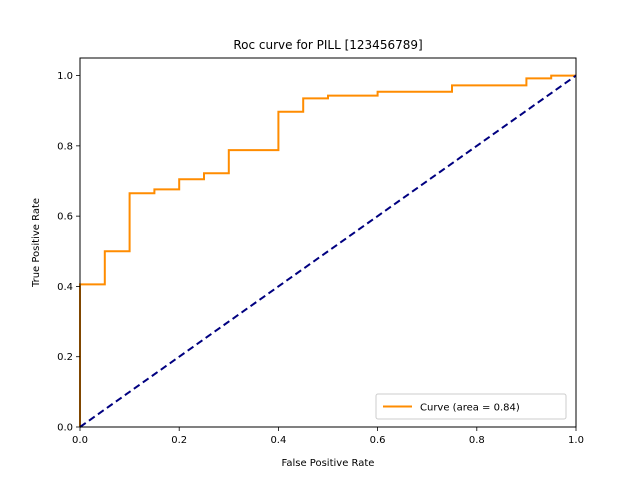  What do you see at coordinates (65, 428) in the screenshot?
I see `y-tick-label: 0.0` at bounding box center [65, 428].